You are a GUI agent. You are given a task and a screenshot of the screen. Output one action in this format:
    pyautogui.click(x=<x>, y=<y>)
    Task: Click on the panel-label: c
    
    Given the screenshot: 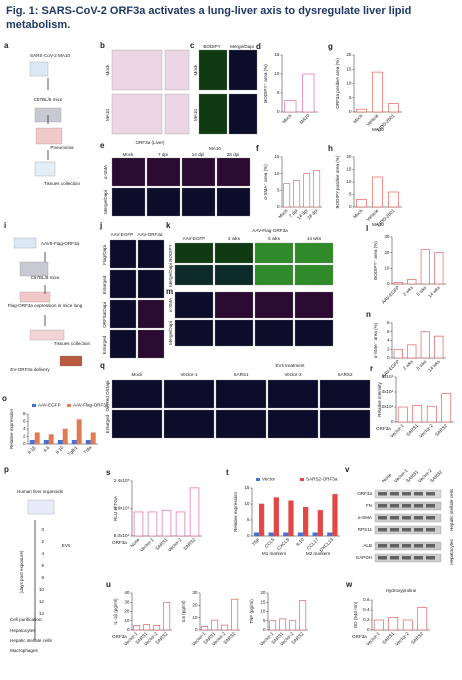 What is the action you would take?
    pyautogui.click(x=192, y=45)
    